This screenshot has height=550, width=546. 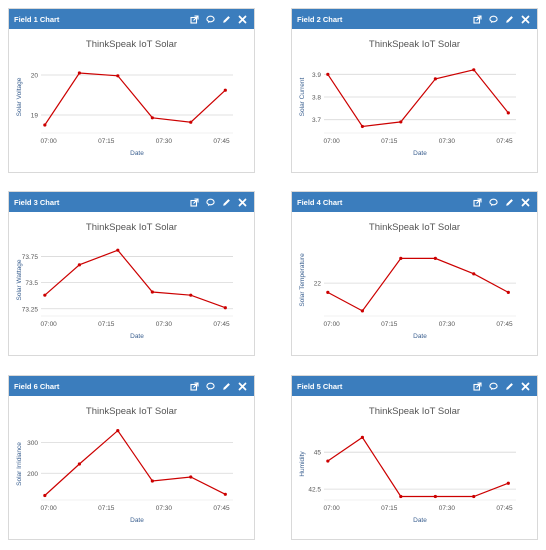 What do you see at coordinates (314, 490) in the screenshot?
I see `y-tick-label: 42.5` at bounding box center [314, 490].